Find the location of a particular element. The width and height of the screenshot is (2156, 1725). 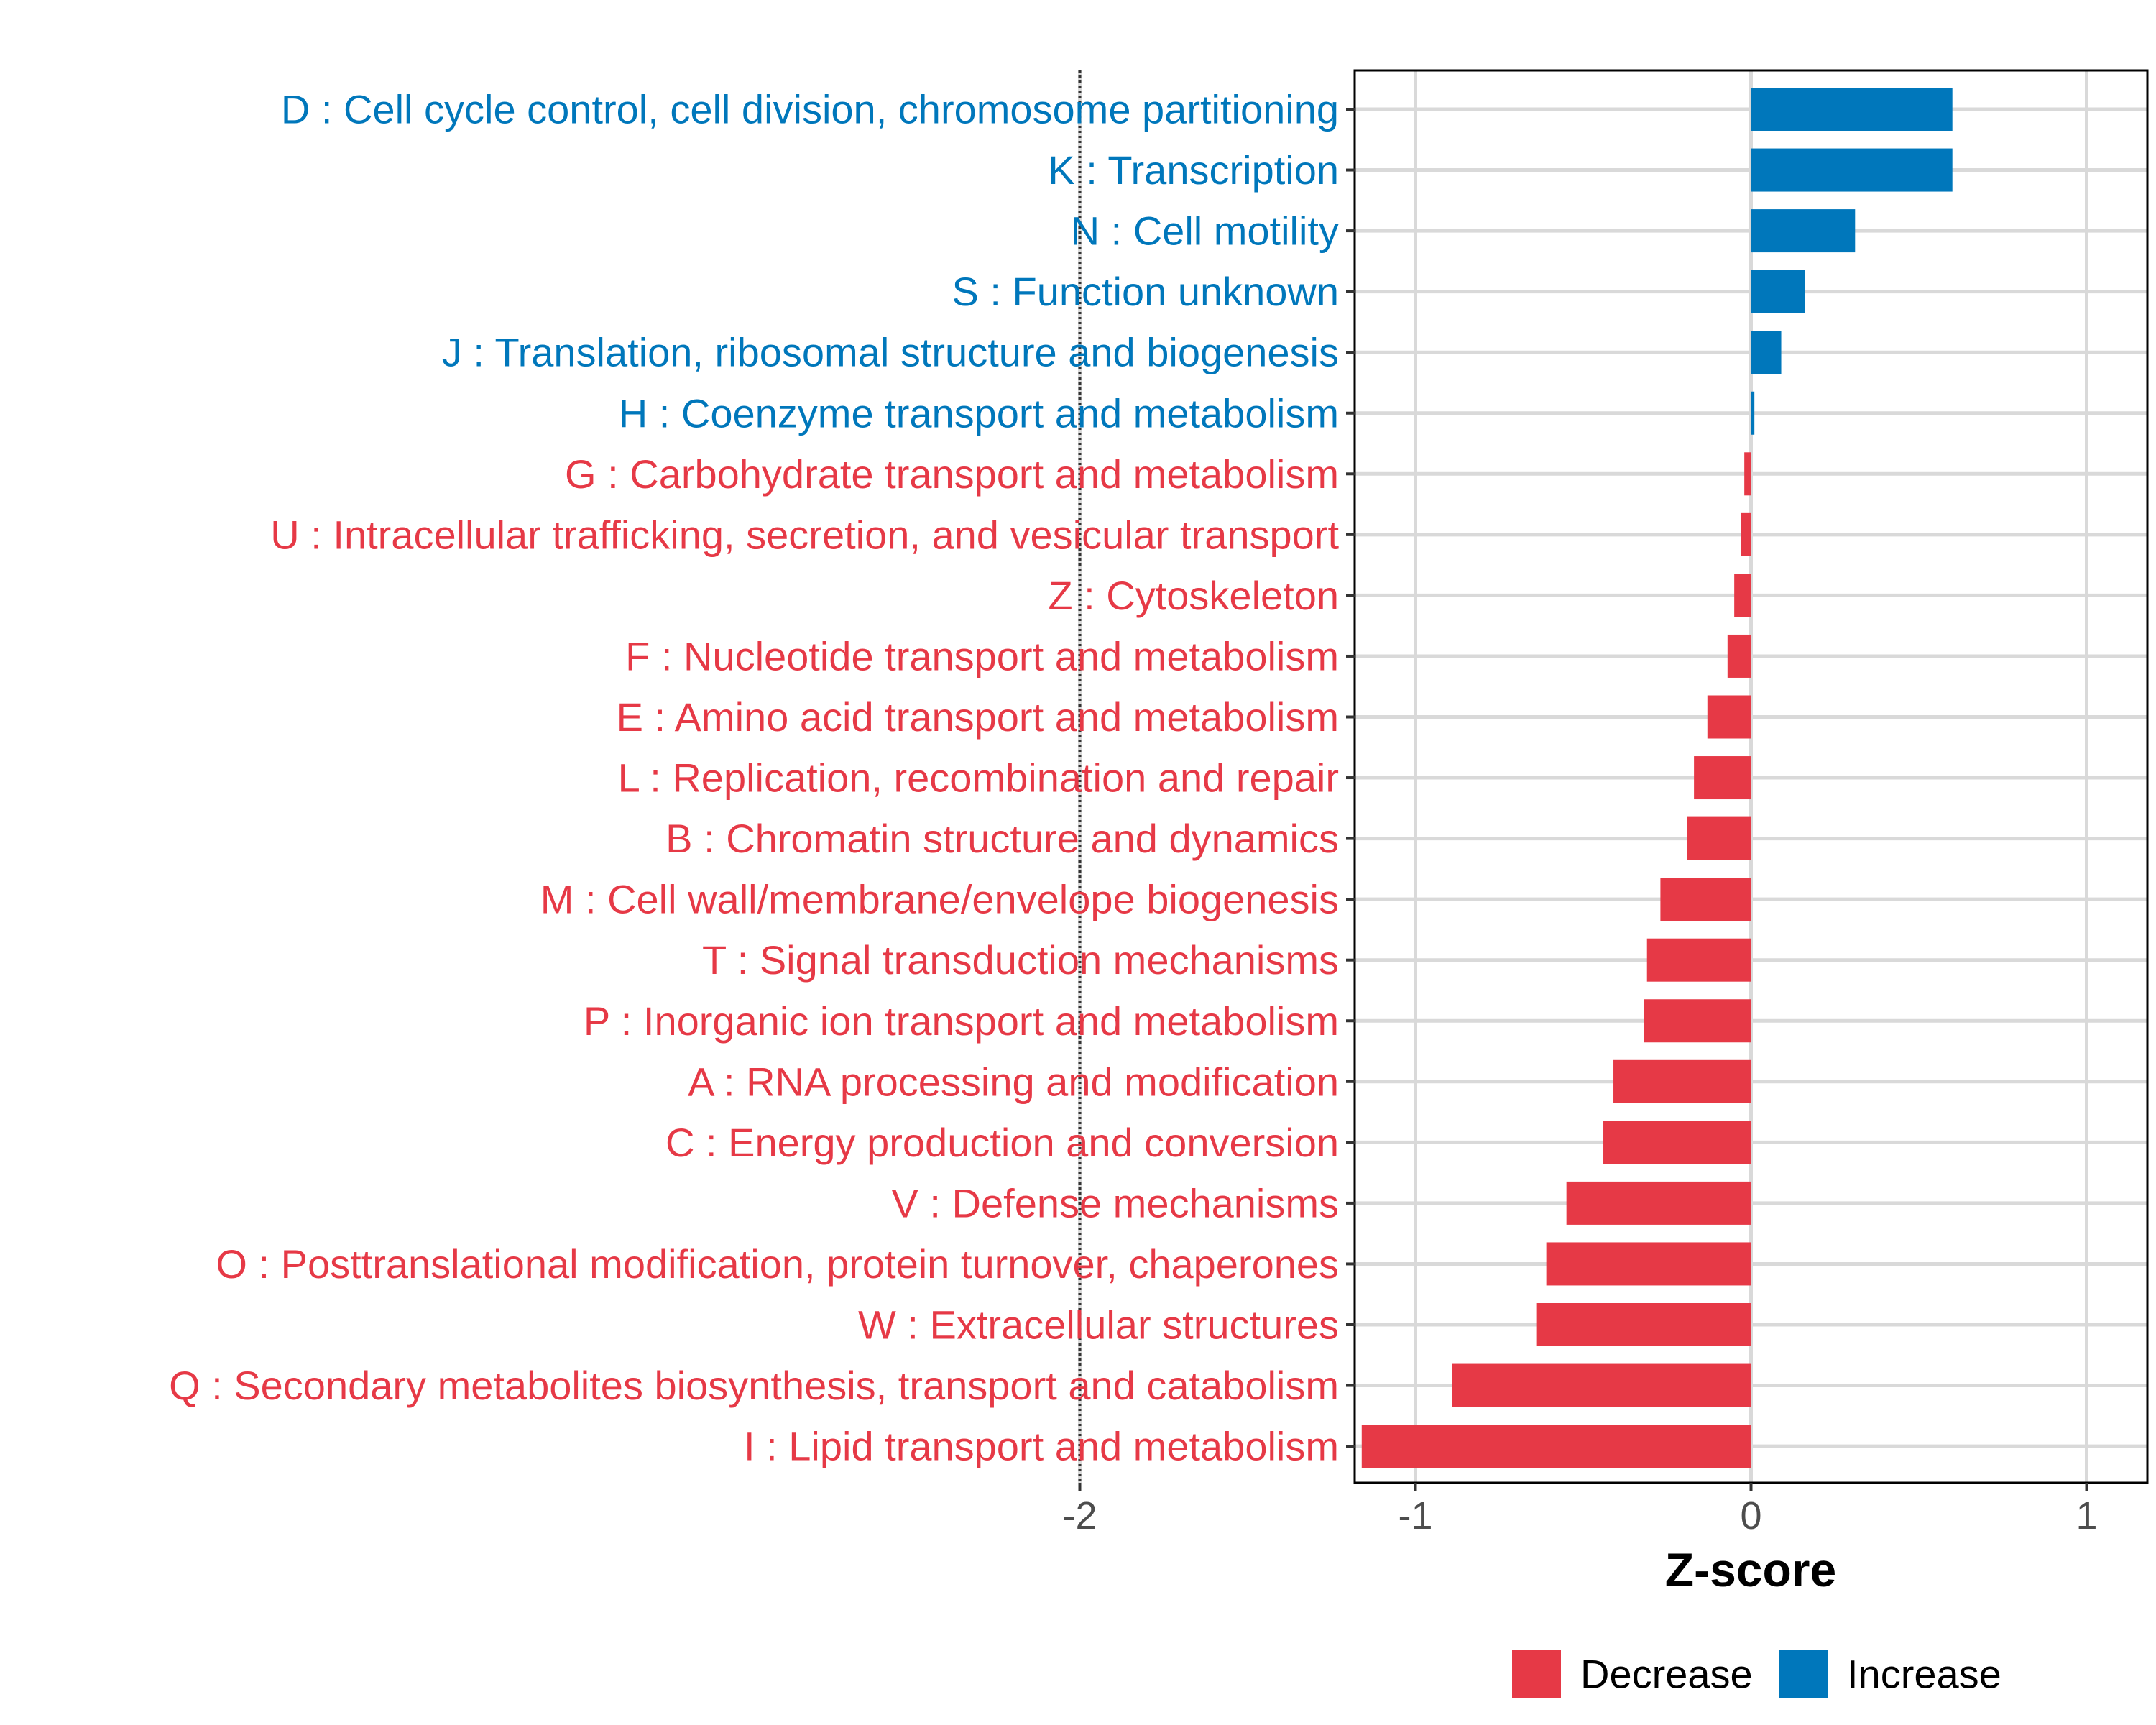

x-tick-label: -2 is located at coordinates (1079, 1515).